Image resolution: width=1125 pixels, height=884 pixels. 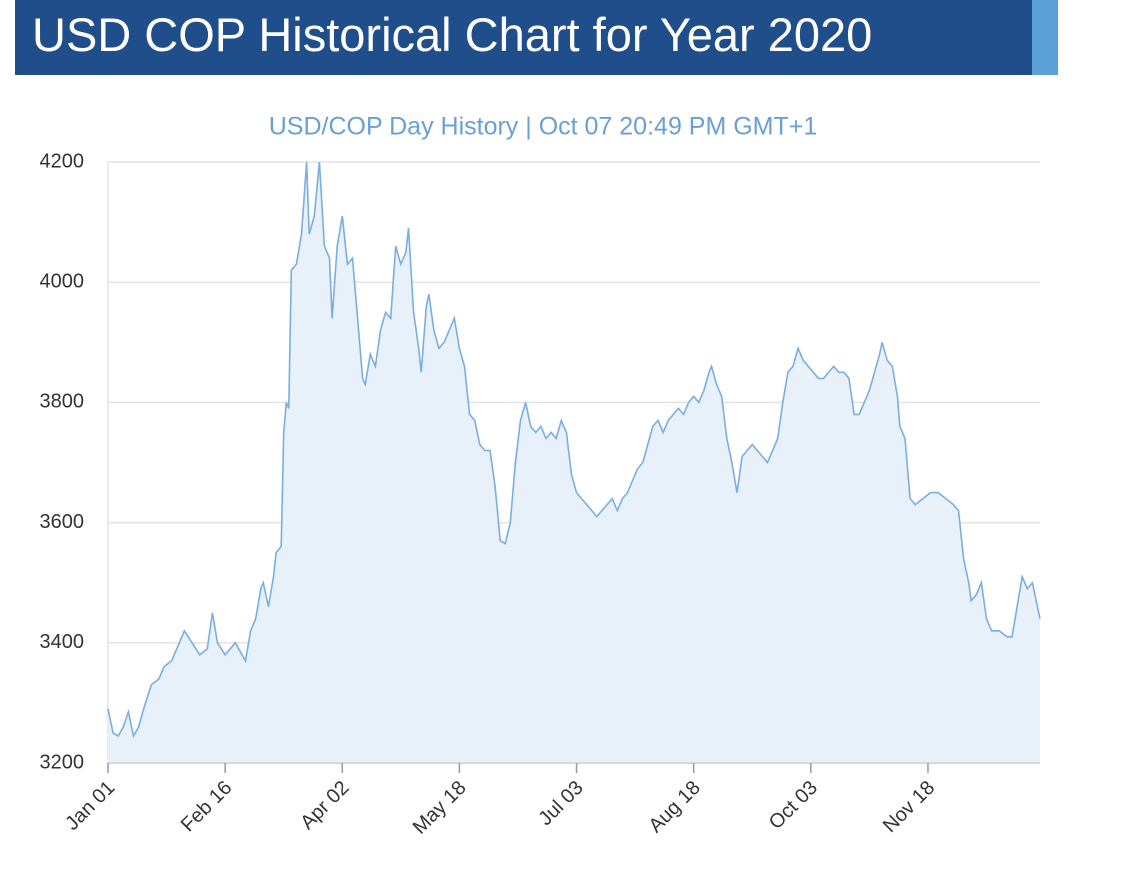 What do you see at coordinates (675, 807) in the screenshot?
I see `x-tick-label: Aug 18` at bounding box center [675, 807].